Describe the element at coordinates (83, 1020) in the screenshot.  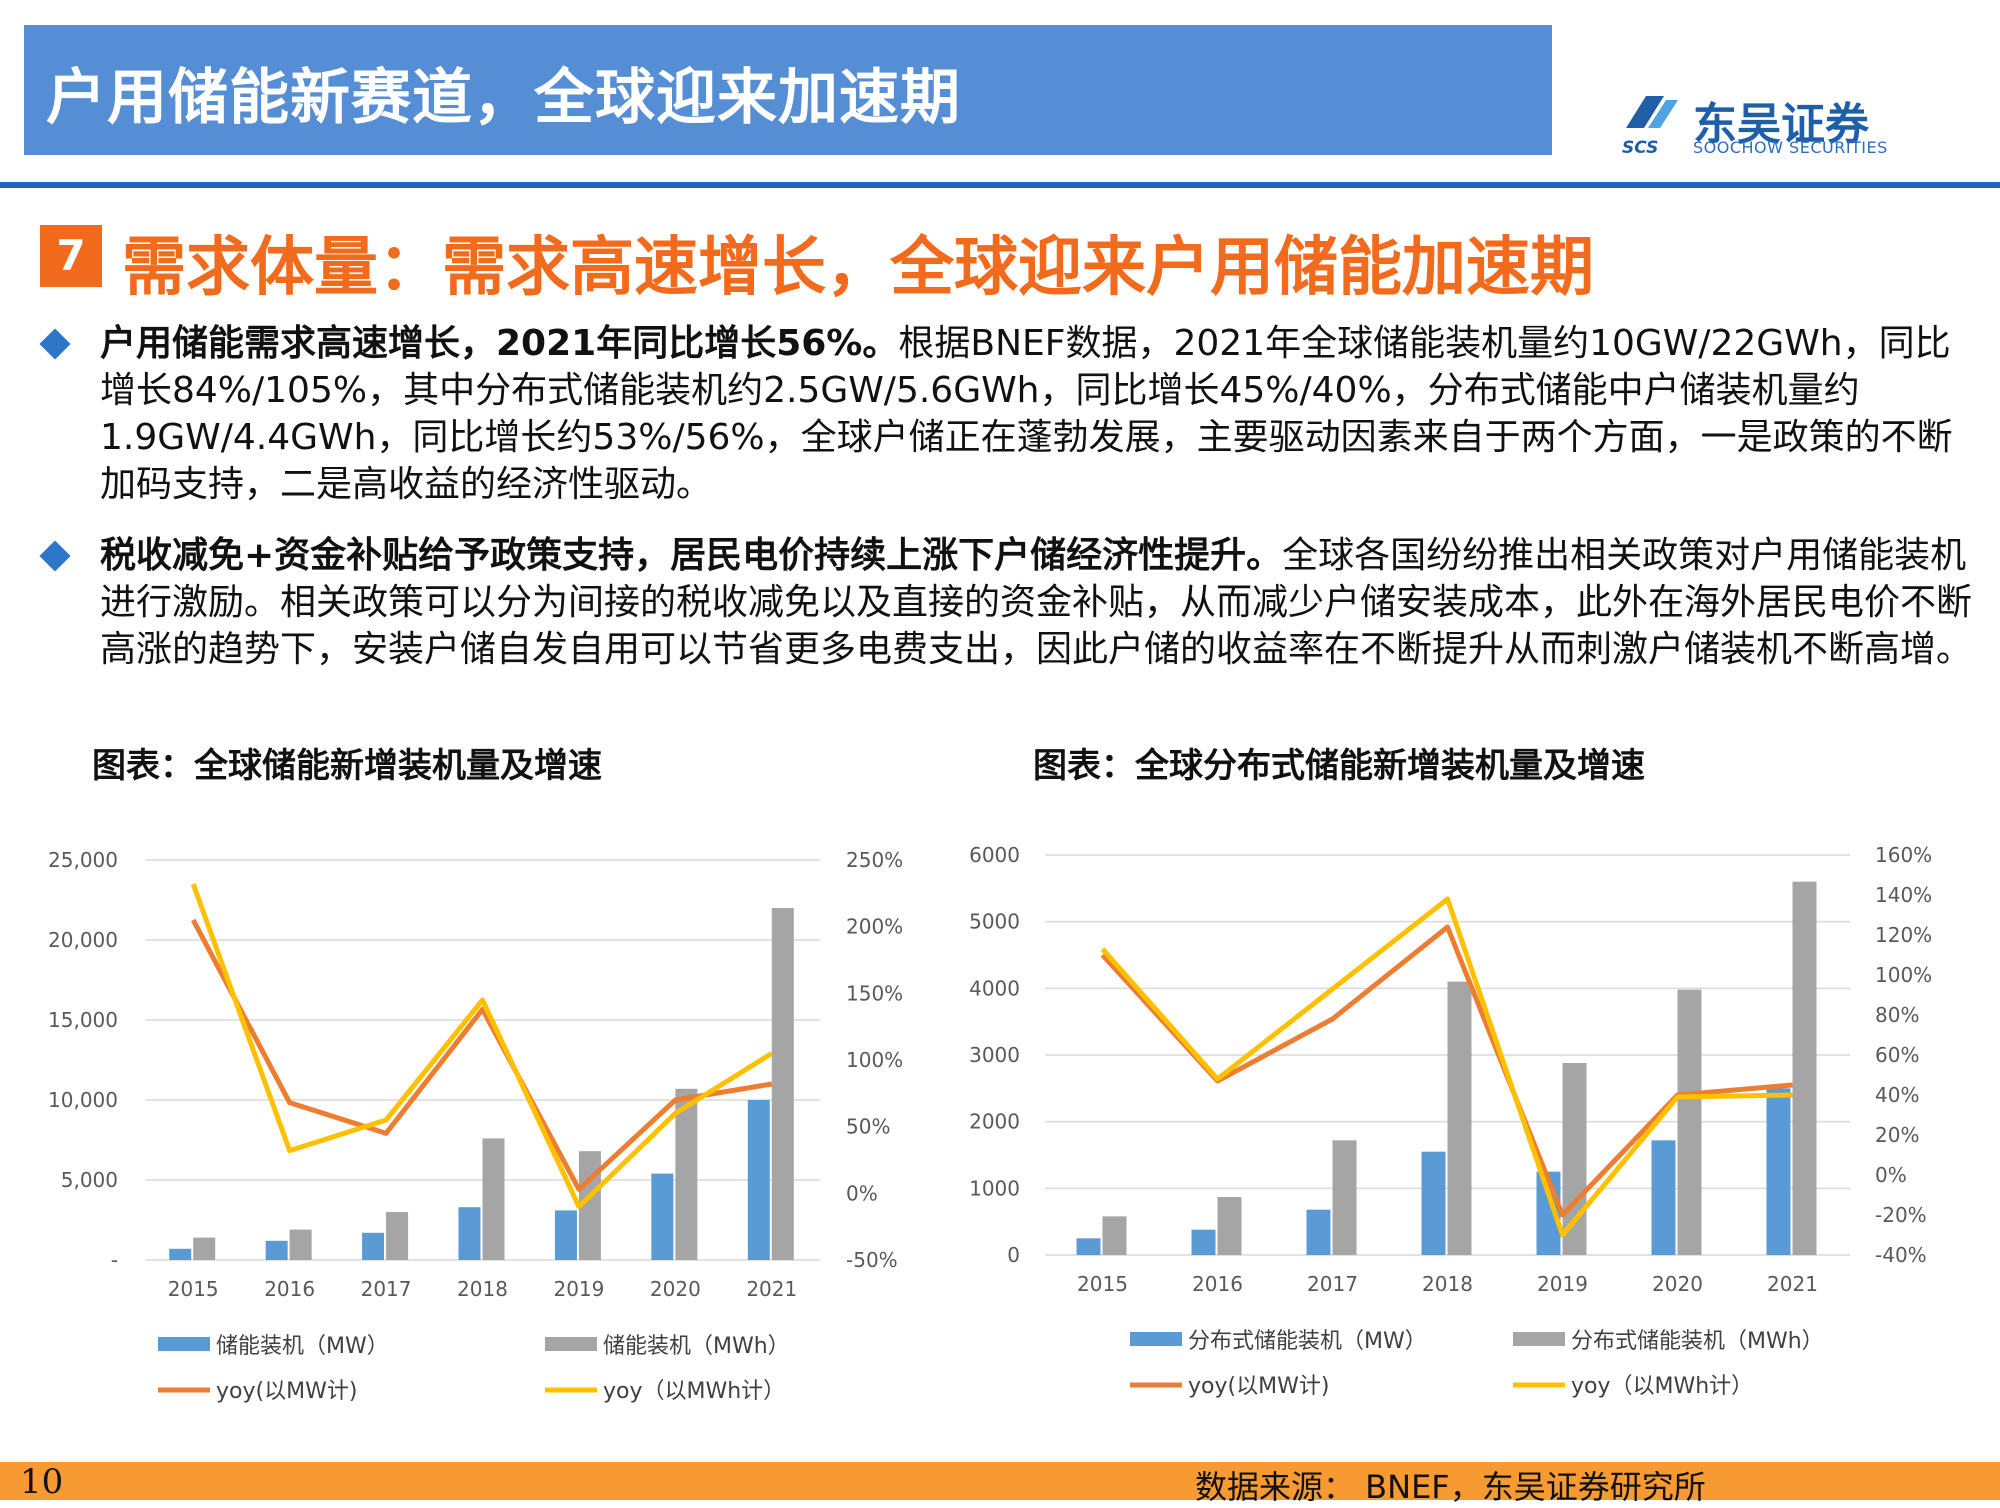
I see `c1-y-left-tick: 15,000` at that location.